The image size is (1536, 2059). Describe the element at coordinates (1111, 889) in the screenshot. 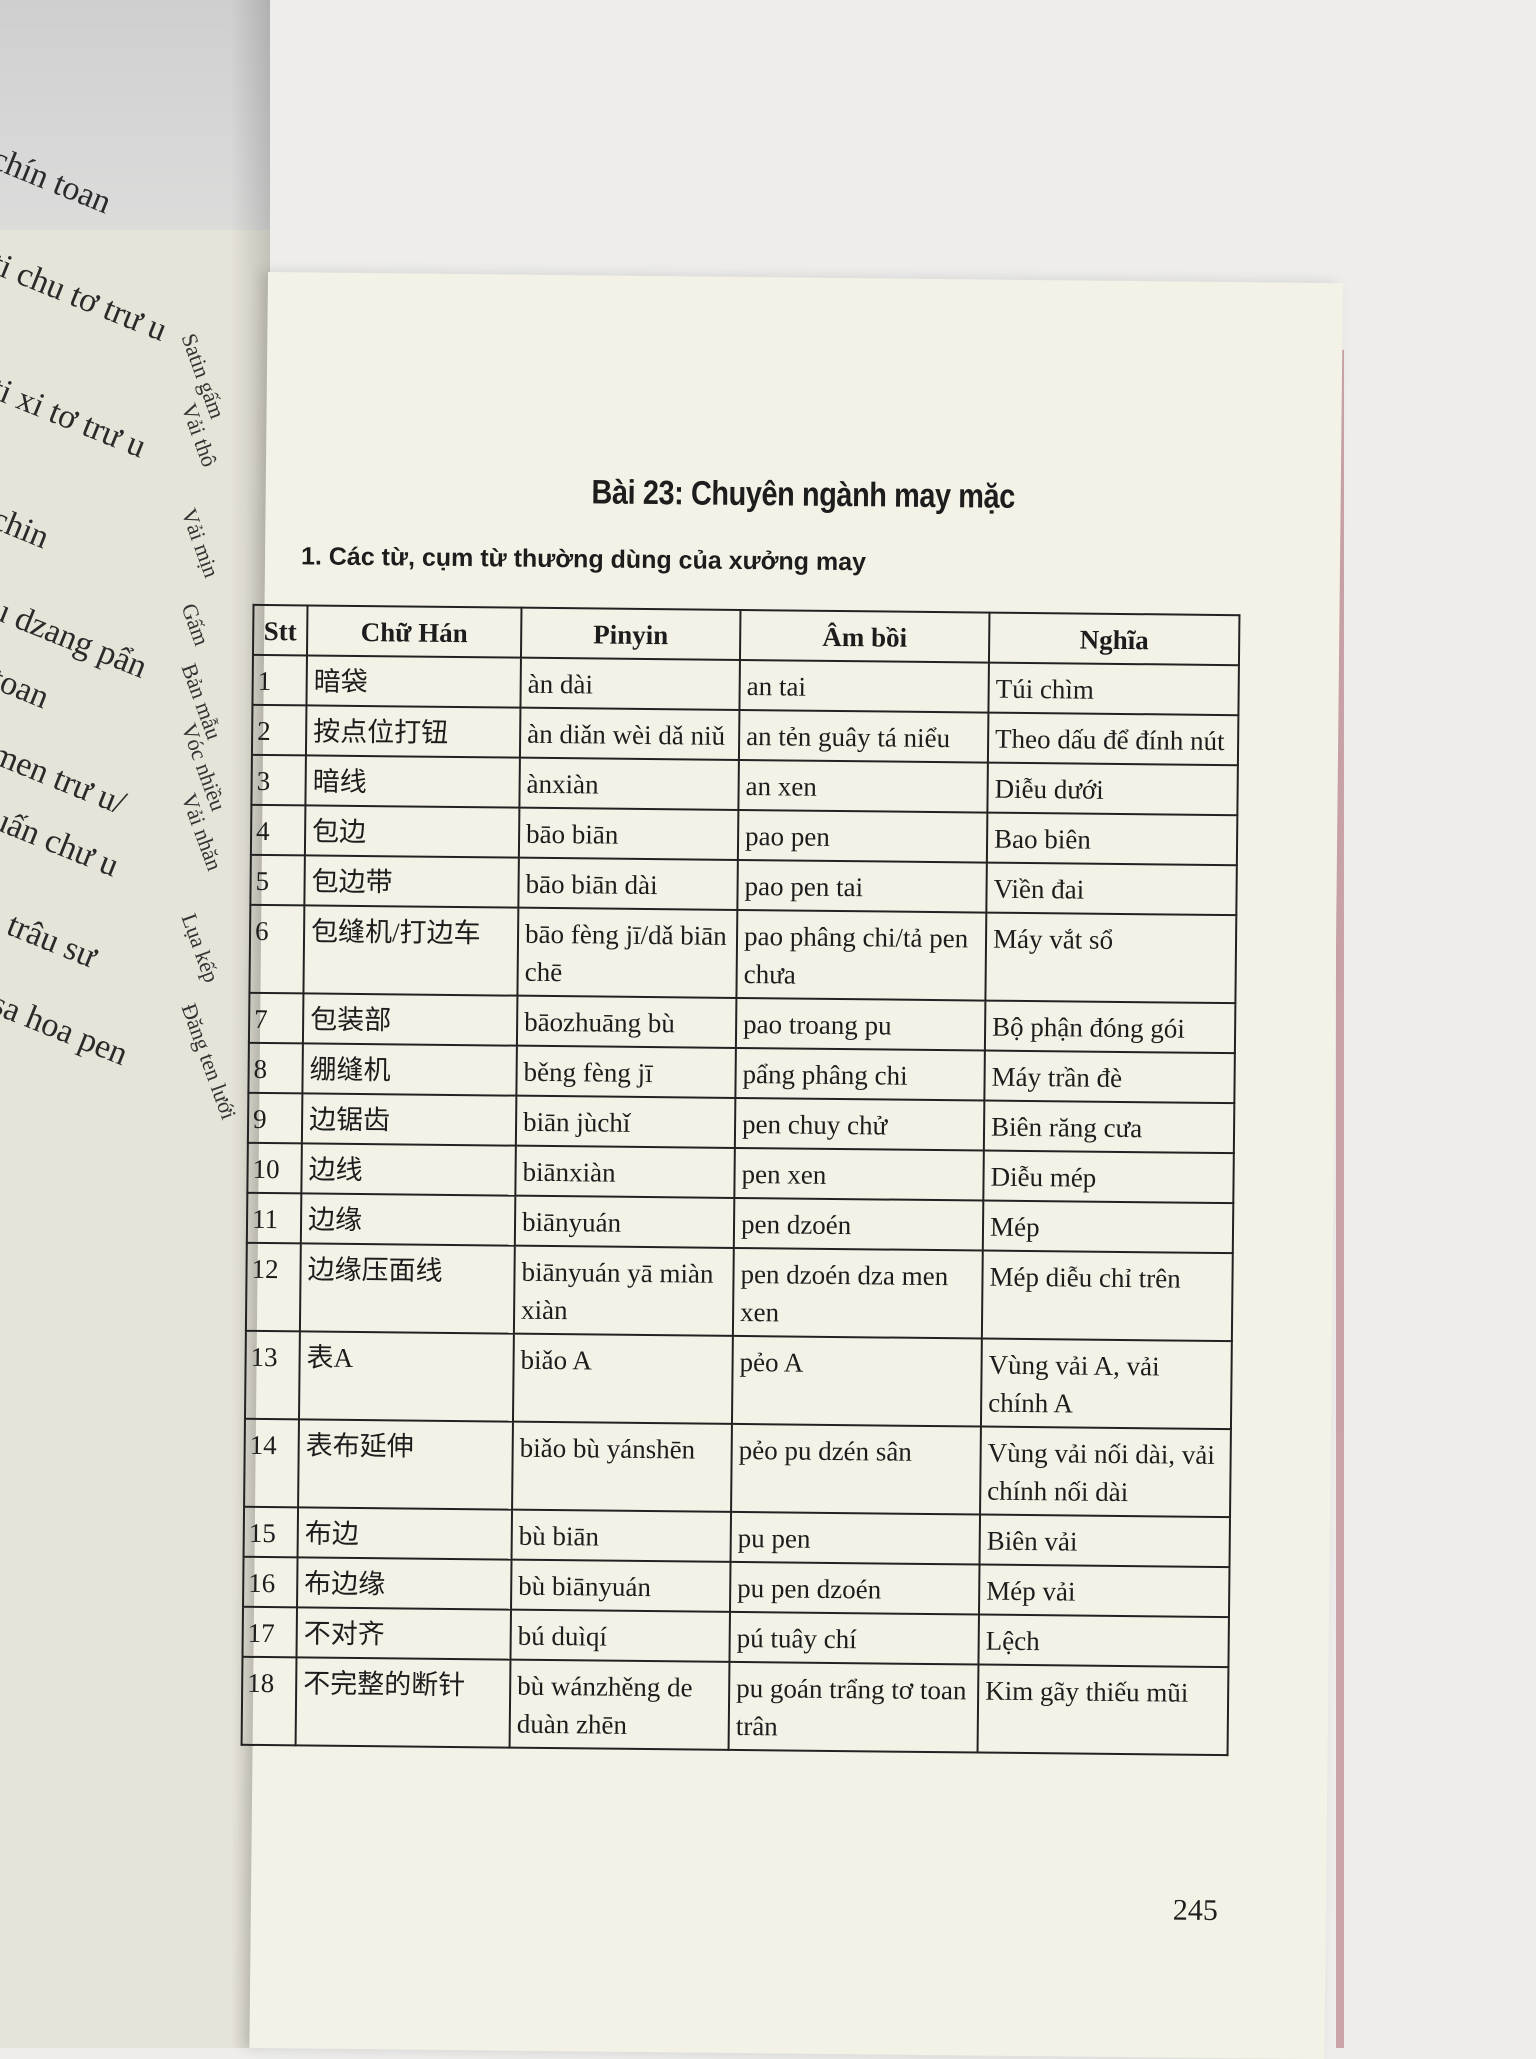

I see `meaning-cell: Viền đai` at that location.